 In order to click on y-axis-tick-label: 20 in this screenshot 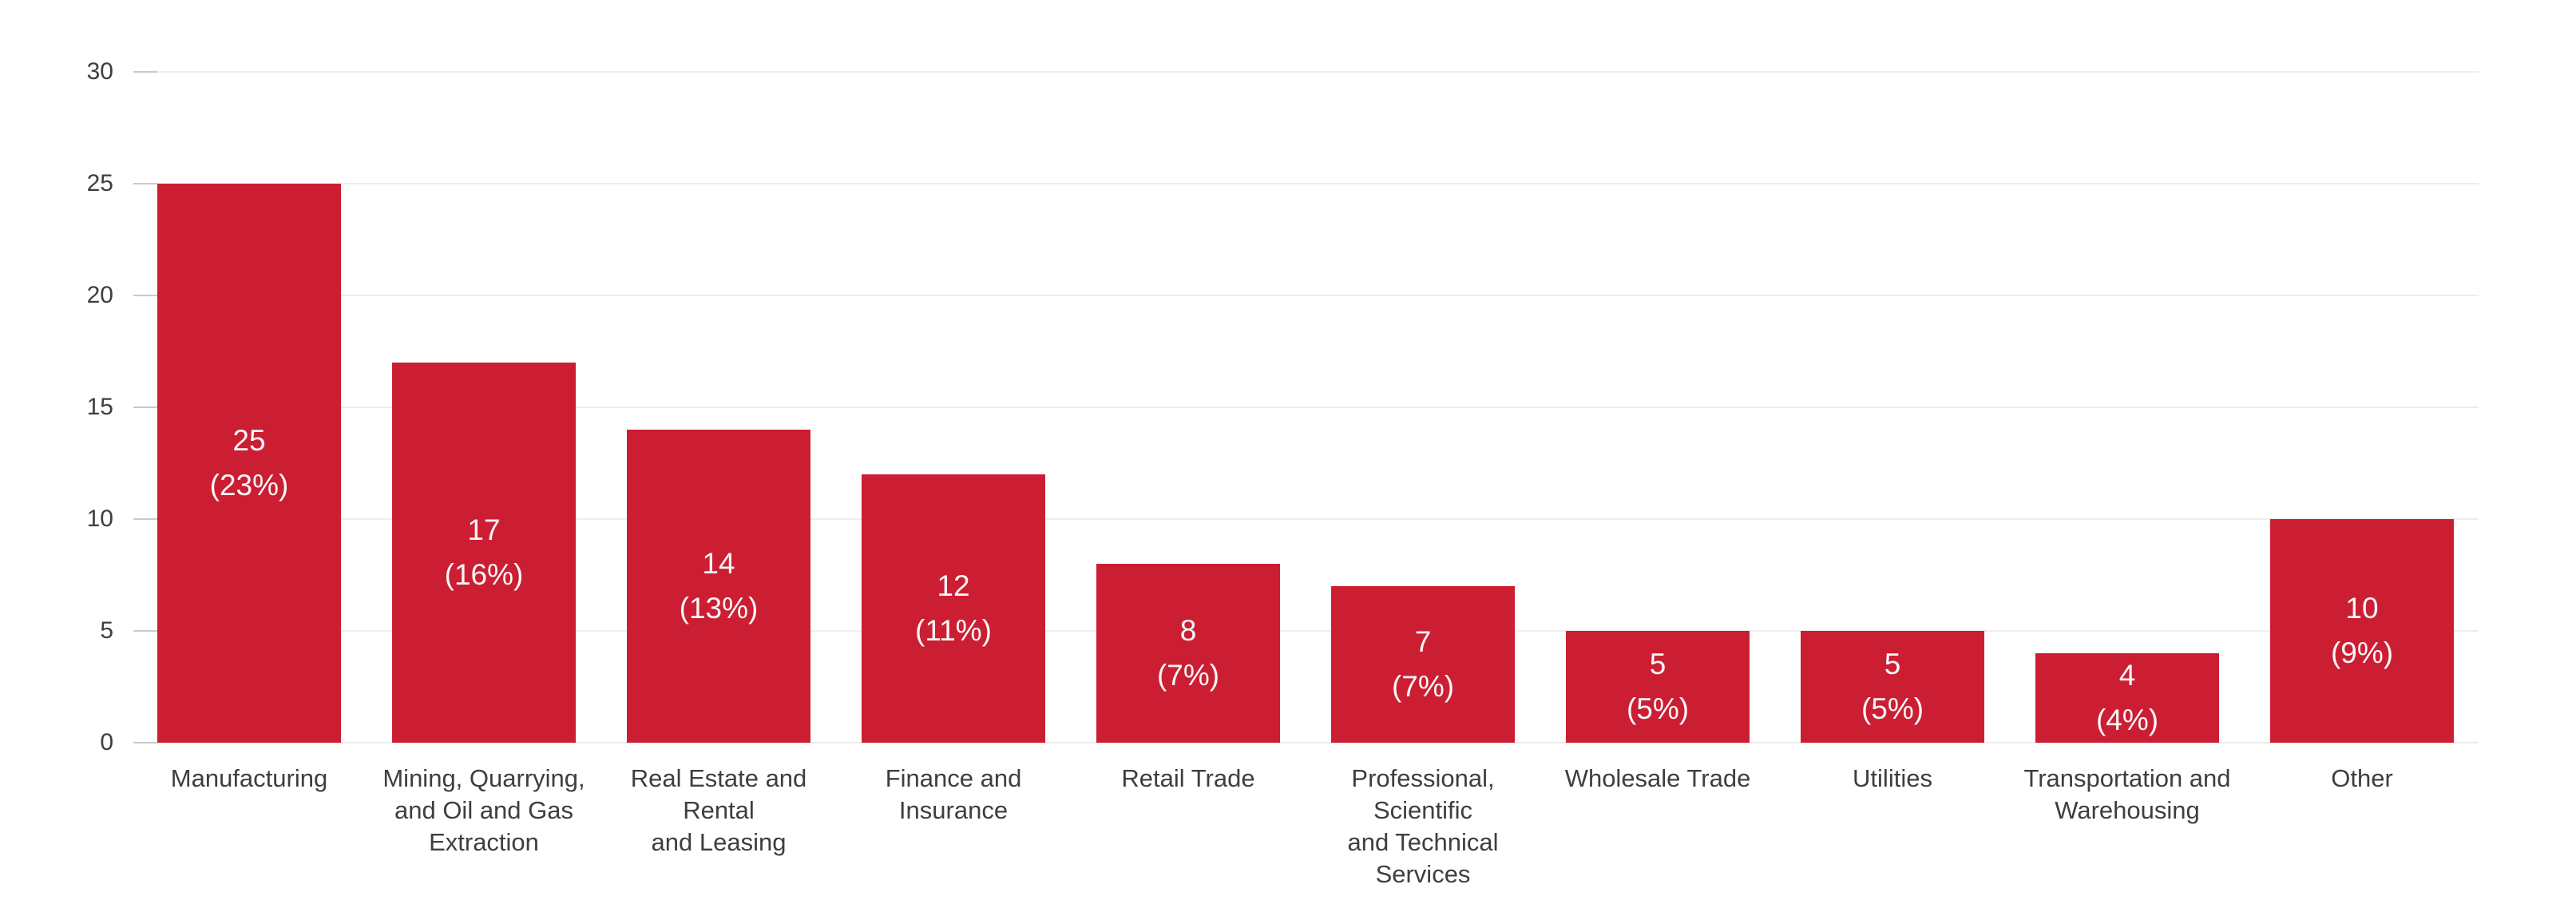, I will do `click(99, 295)`.